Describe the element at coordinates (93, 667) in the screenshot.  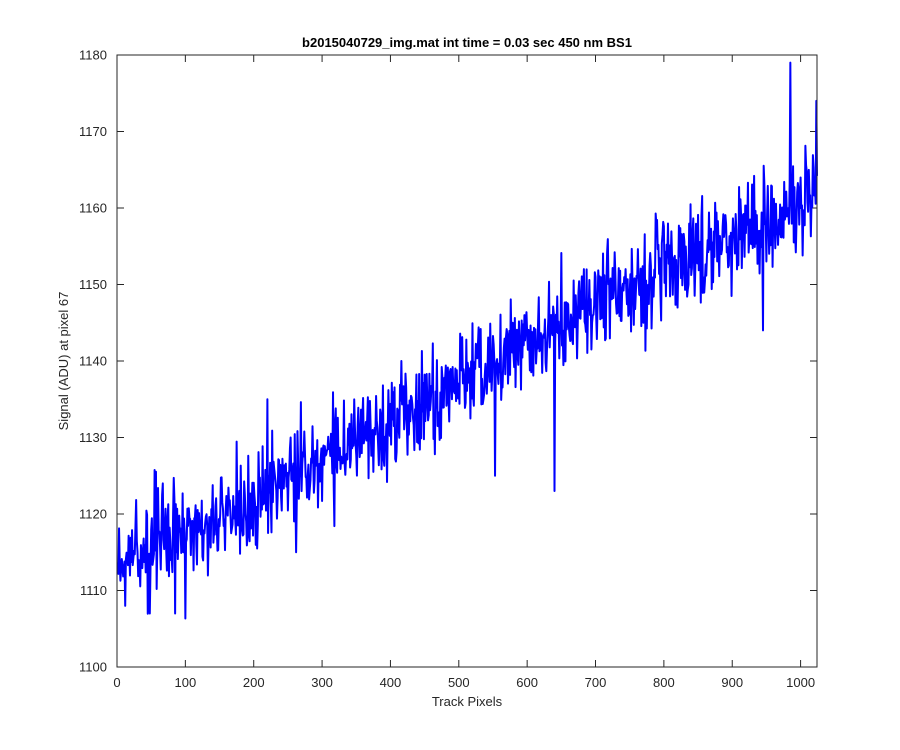
I see `y-tick-label: 1100` at that location.